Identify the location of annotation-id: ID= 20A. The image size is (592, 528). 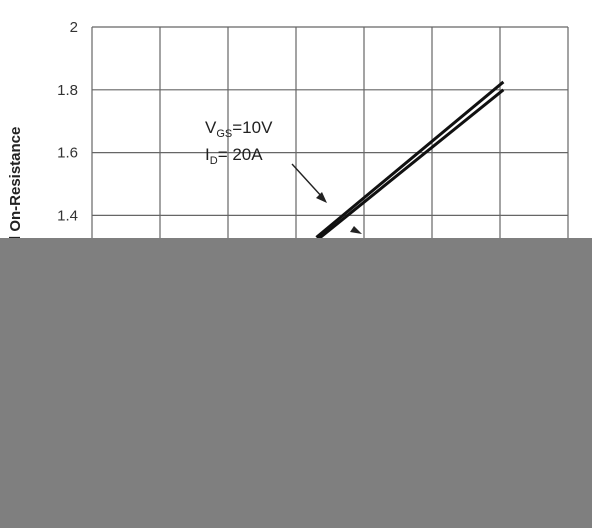
(234, 156).